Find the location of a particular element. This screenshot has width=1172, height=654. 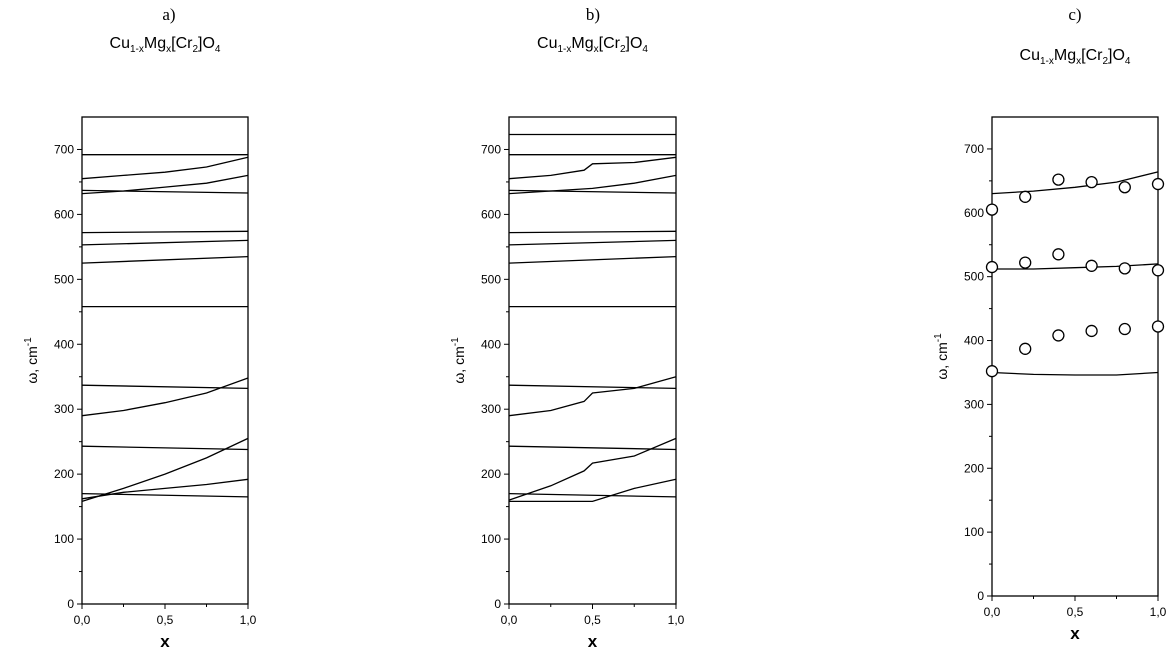

y-tick-label: 500 is located at coordinates (491, 279).